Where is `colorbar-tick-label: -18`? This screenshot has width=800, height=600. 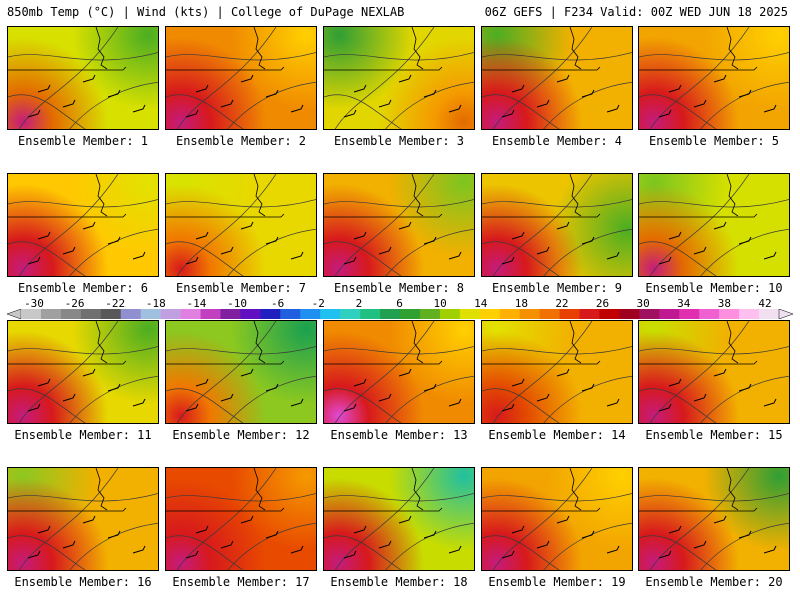
colorbar-tick-label: -18 is located at coordinates (155, 303).